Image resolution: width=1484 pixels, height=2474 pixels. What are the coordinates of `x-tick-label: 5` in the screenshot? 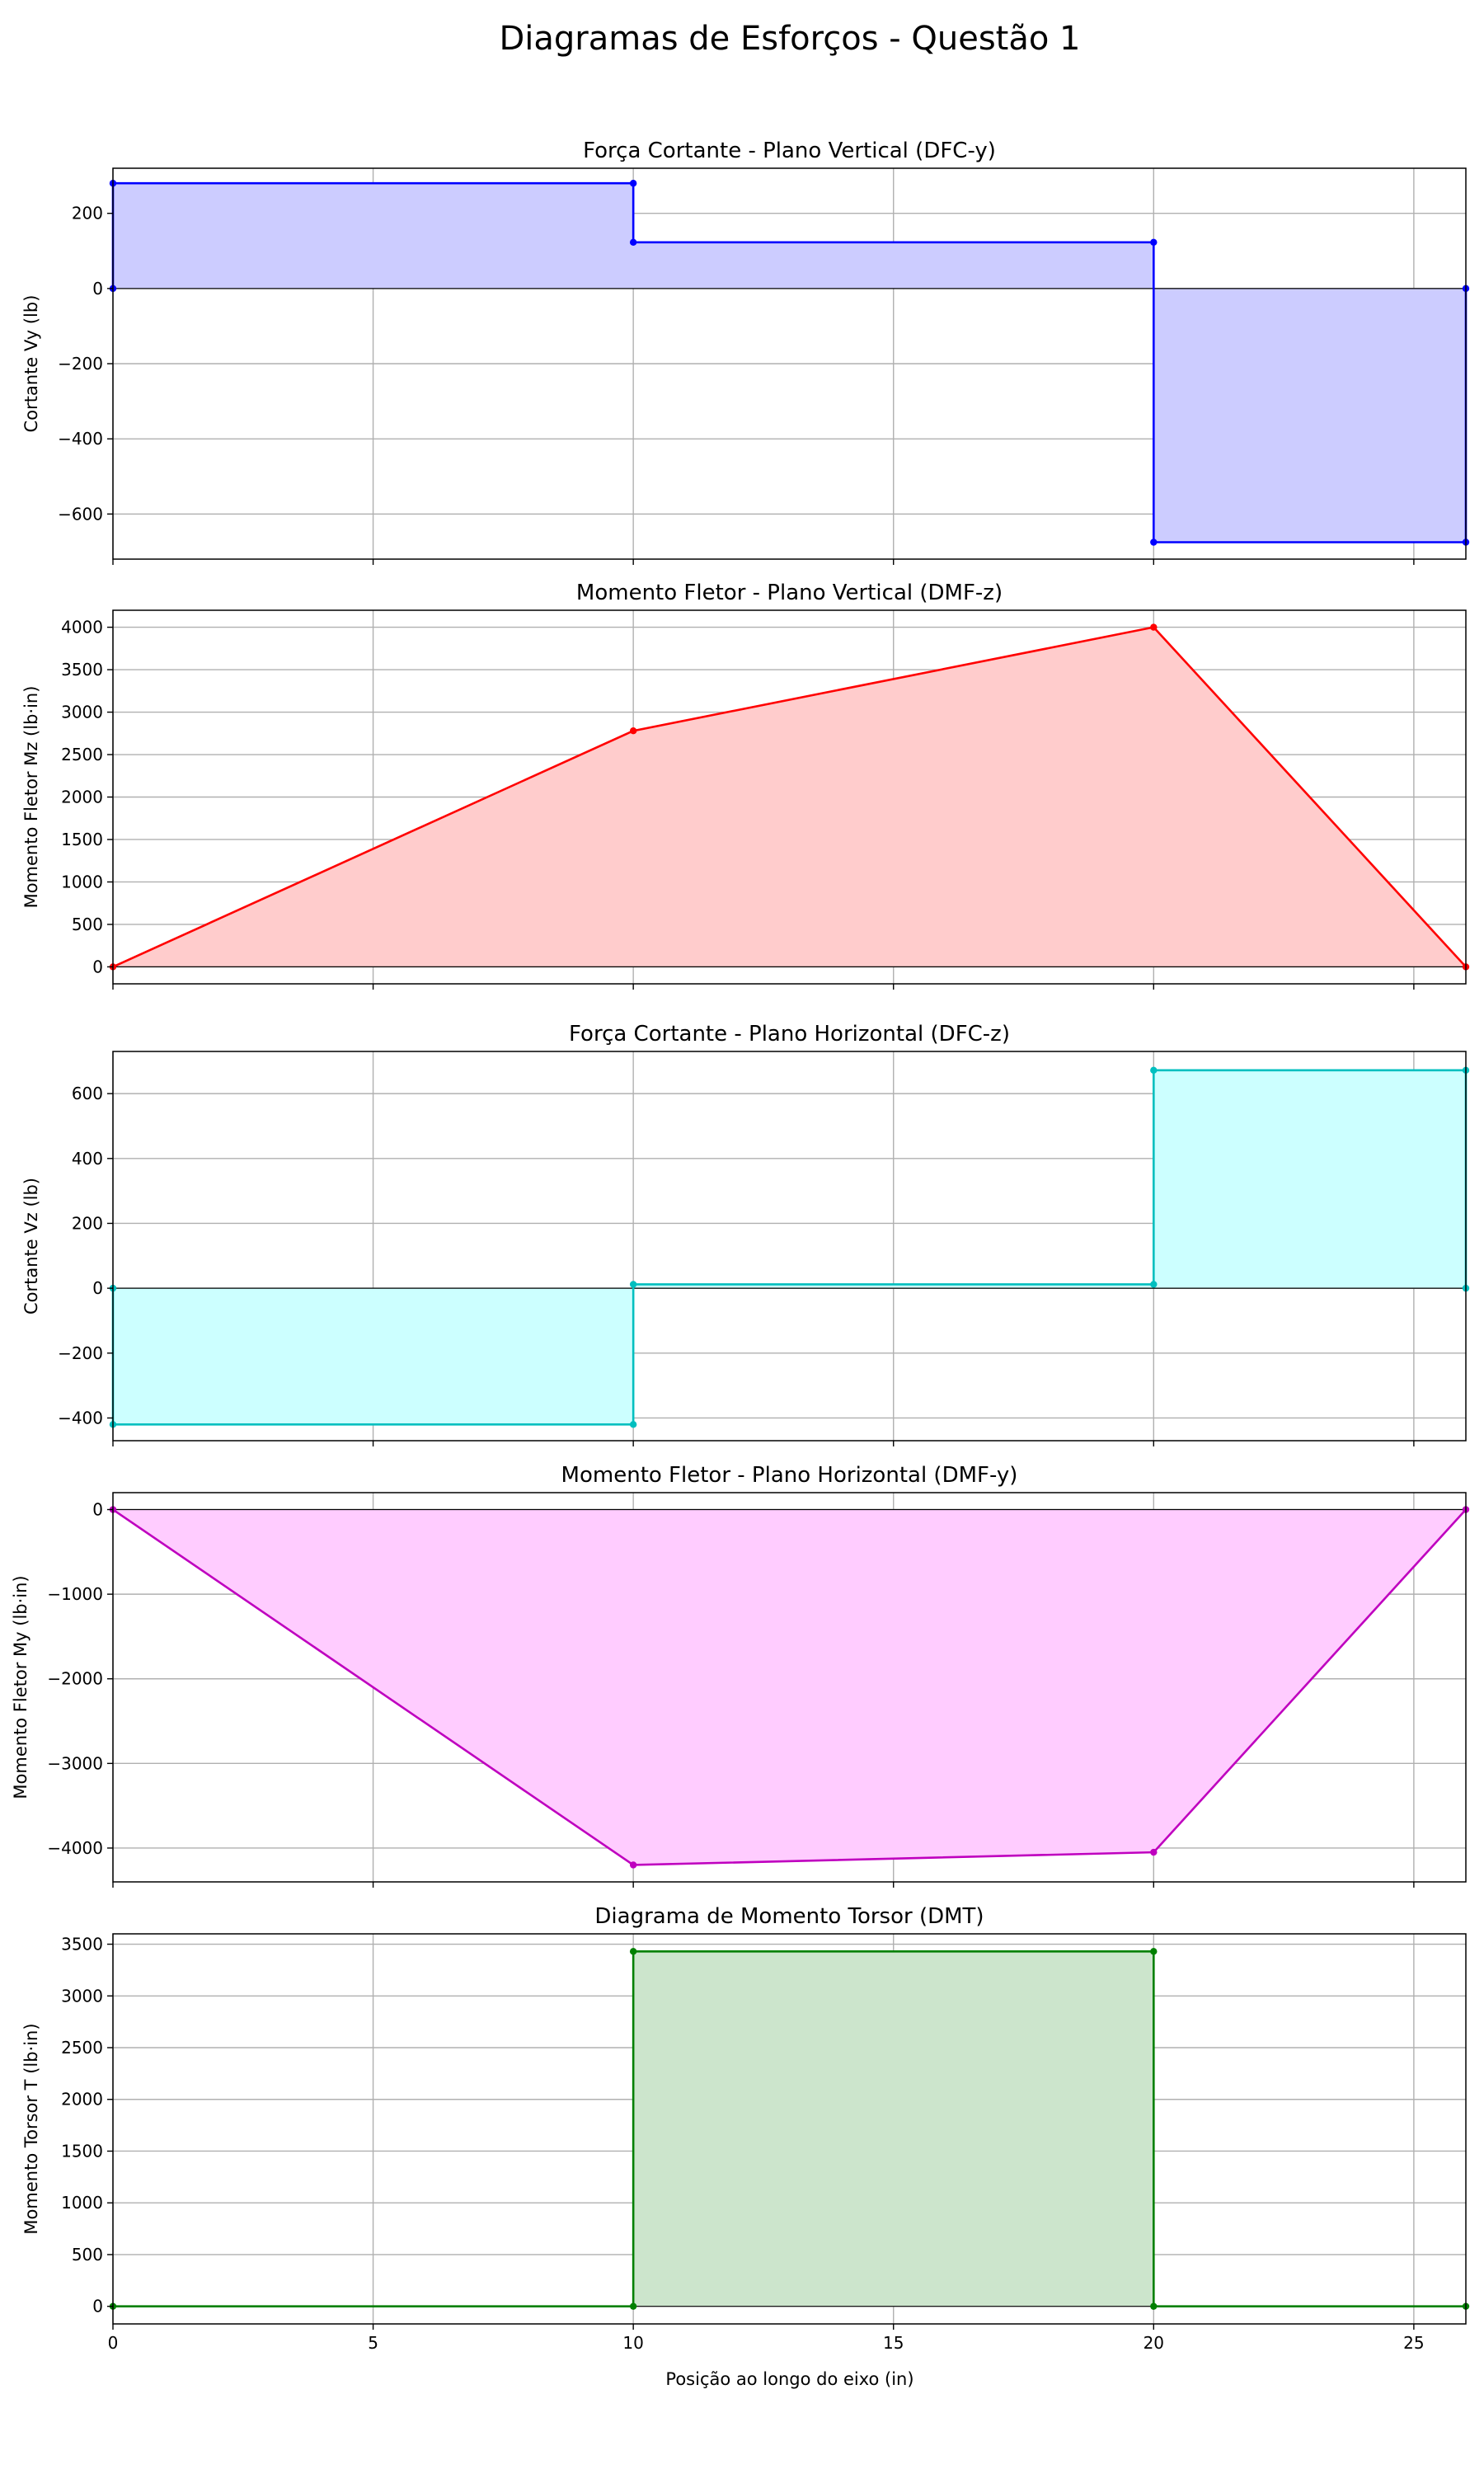 It's located at (373, 2343).